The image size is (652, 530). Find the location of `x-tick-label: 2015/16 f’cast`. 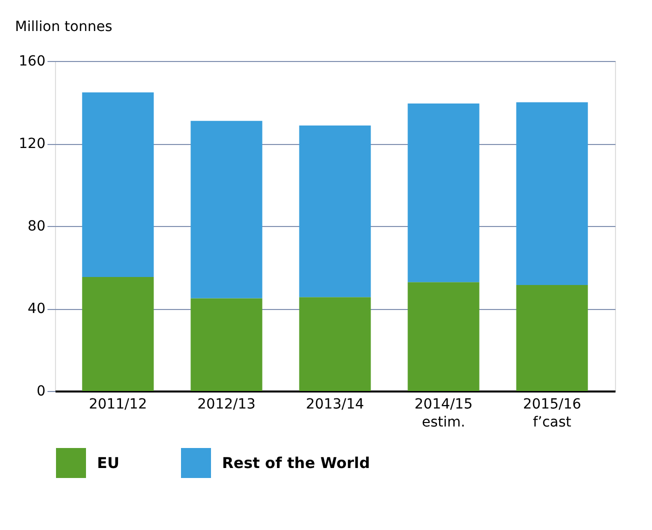

x-tick-label: 2015/16 f’cast is located at coordinates (552, 413).